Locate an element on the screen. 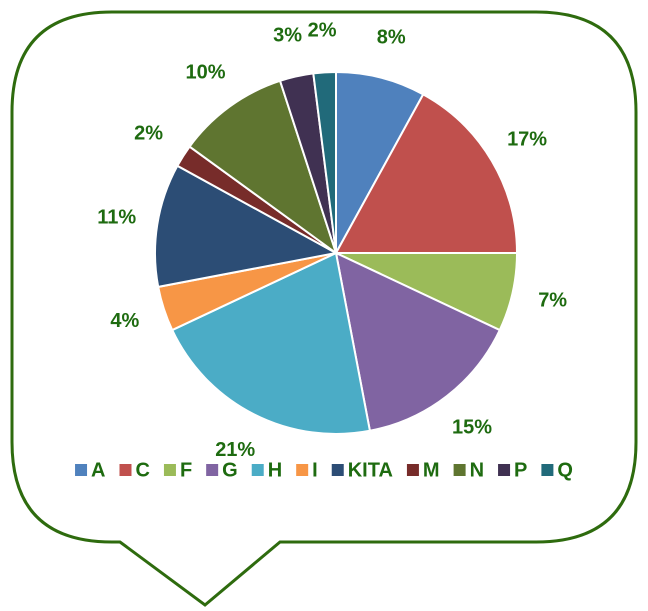  data-label: 11% is located at coordinates (116, 218).